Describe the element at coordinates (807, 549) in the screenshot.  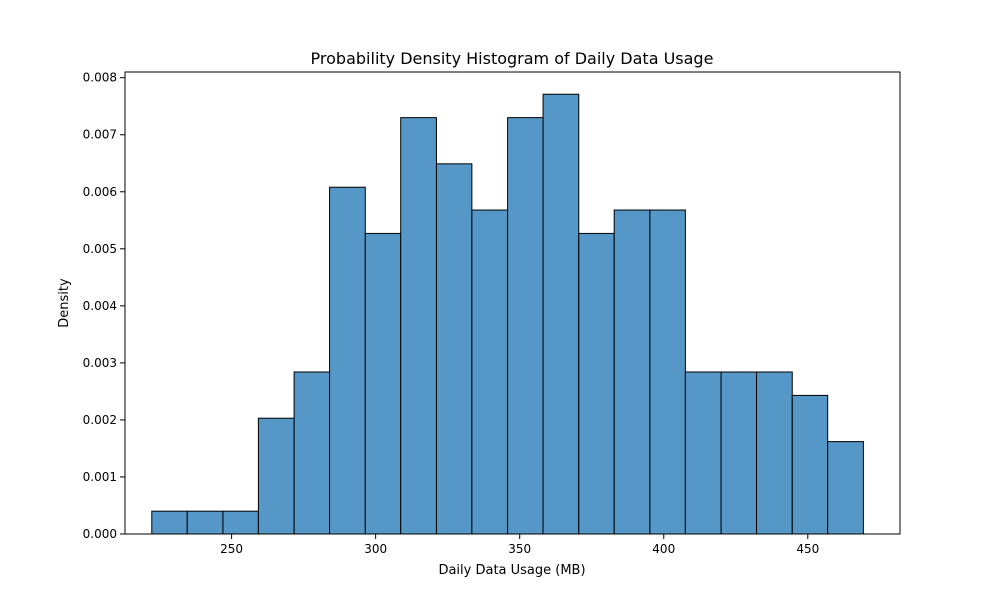
I see `x-tick-label-5: 450` at that location.